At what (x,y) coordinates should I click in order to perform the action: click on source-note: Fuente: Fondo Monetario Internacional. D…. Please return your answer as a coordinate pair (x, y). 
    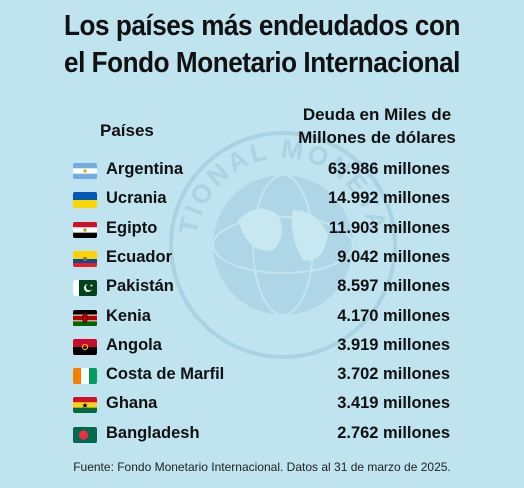
    Looking at the image, I should click on (262, 467).